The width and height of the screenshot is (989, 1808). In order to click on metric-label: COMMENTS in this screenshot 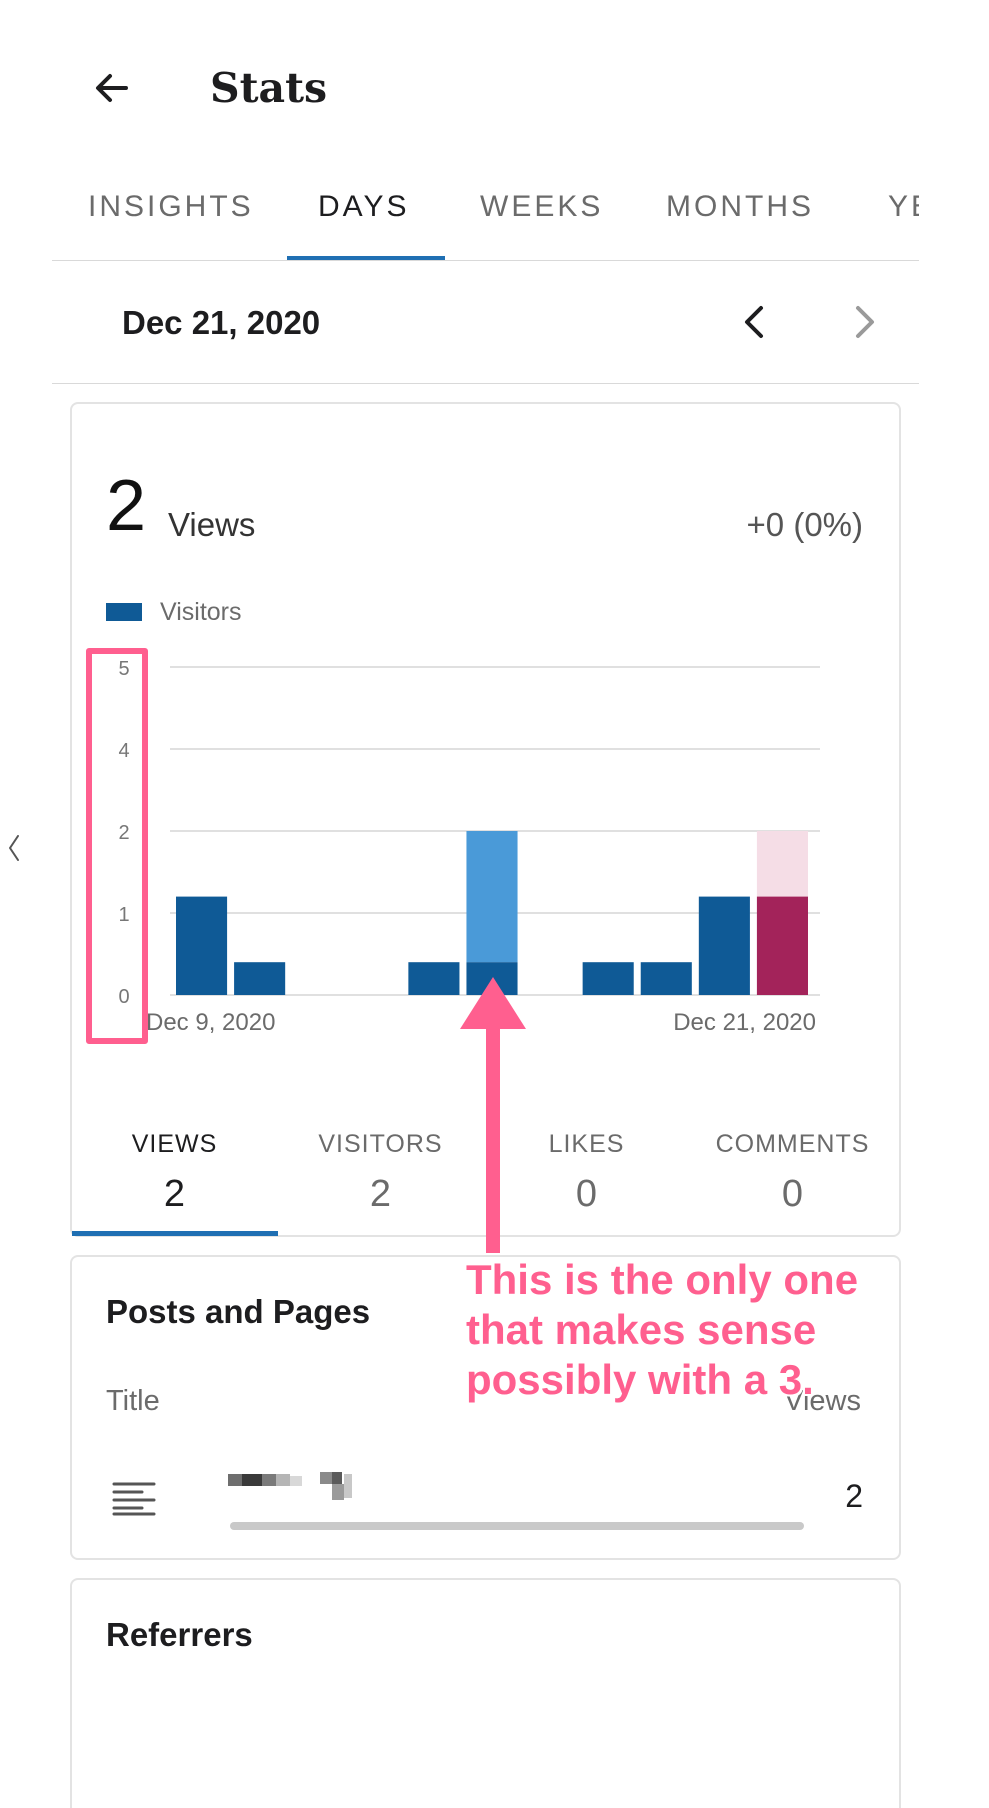, I will do `click(792, 1144)`.